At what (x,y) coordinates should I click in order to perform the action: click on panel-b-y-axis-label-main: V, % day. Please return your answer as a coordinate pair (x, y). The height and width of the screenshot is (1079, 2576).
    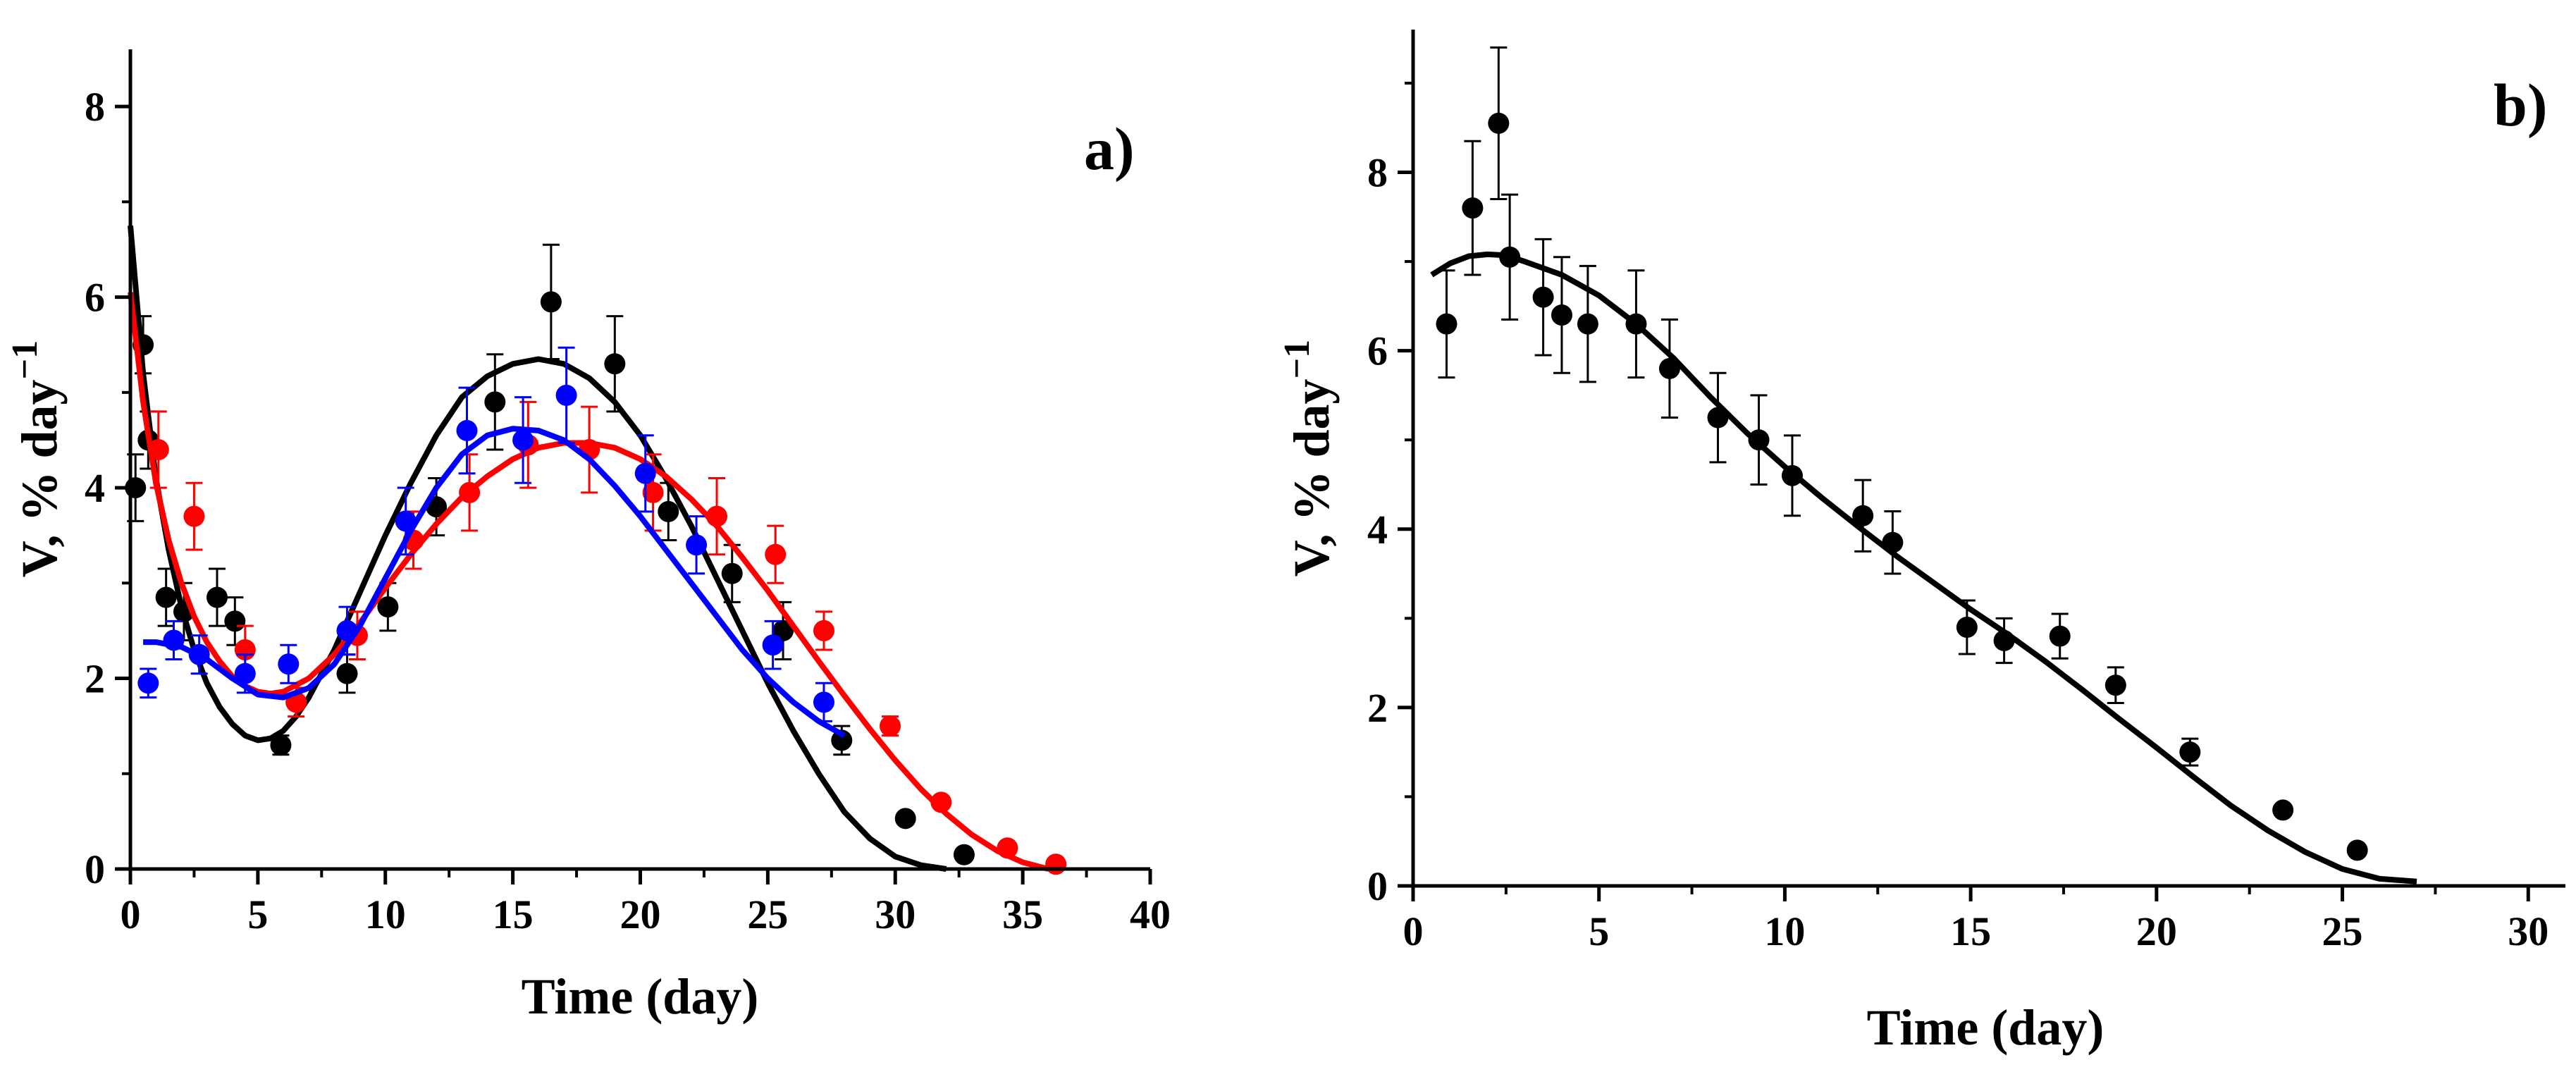
    Looking at the image, I should click on (1311, 477).